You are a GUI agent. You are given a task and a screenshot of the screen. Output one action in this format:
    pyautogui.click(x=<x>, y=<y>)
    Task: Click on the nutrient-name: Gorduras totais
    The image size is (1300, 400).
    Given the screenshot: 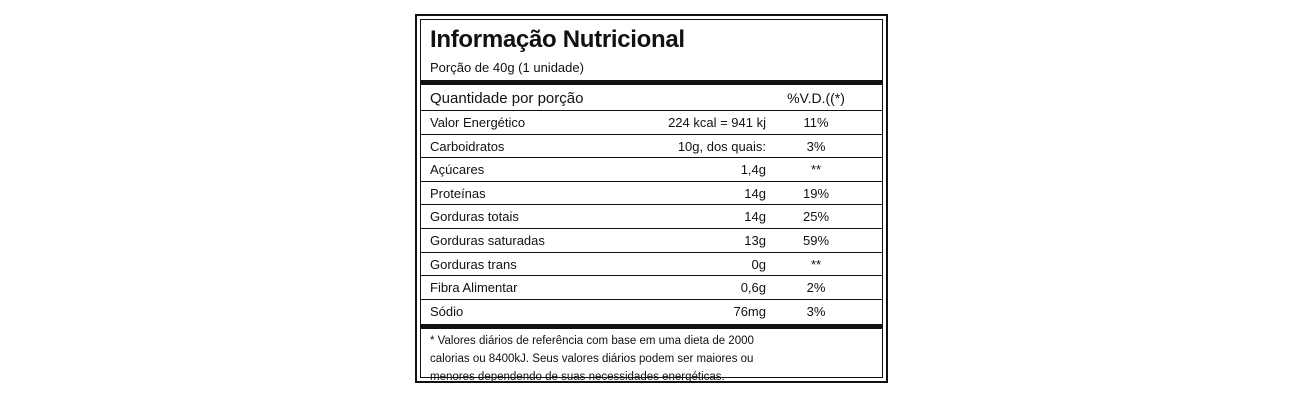 What is the action you would take?
    pyautogui.click(x=474, y=217)
    